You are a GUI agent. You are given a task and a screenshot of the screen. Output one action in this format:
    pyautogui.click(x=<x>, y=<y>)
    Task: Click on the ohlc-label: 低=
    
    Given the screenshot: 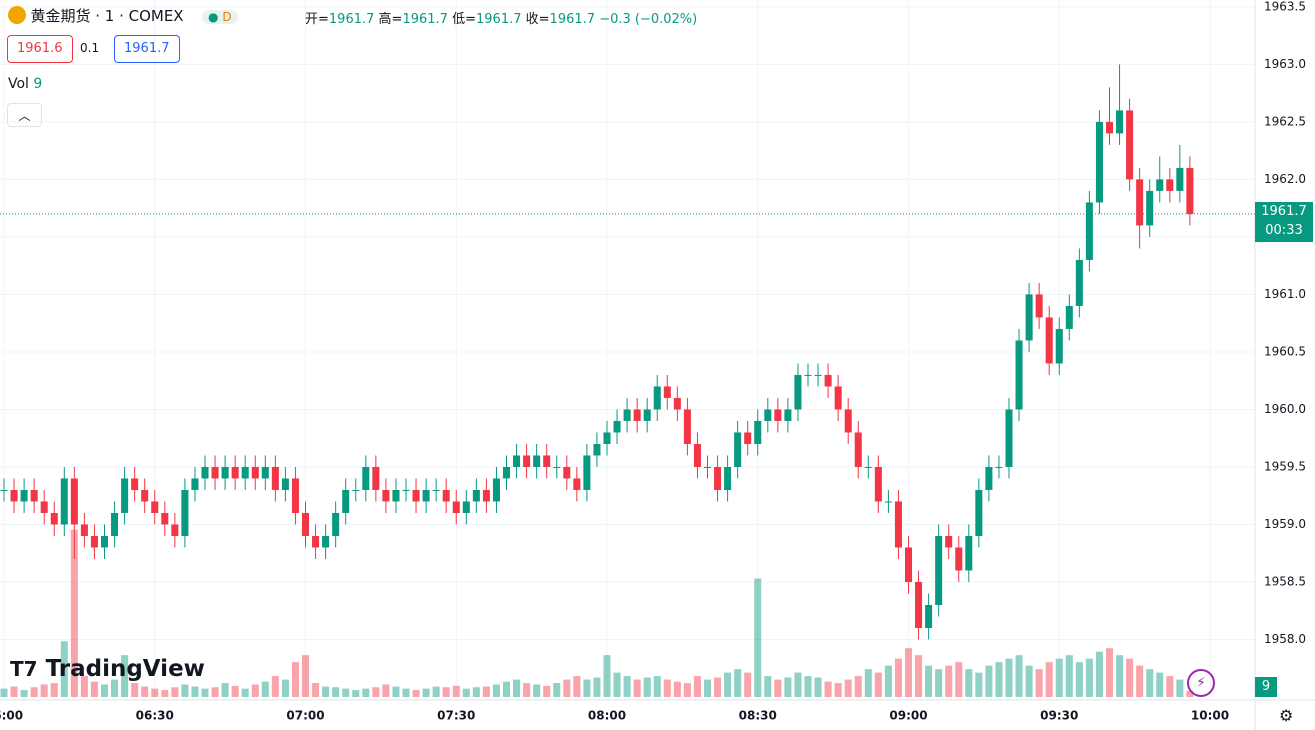 What is the action you would take?
    pyautogui.click(x=464, y=19)
    